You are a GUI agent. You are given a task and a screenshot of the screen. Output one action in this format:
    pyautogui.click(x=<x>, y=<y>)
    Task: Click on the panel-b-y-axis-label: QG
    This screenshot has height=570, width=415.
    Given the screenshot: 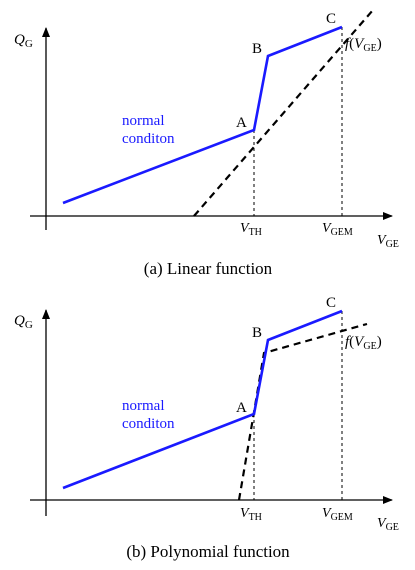 What is the action you would take?
    pyautogui.click(x=23, y=322)
    